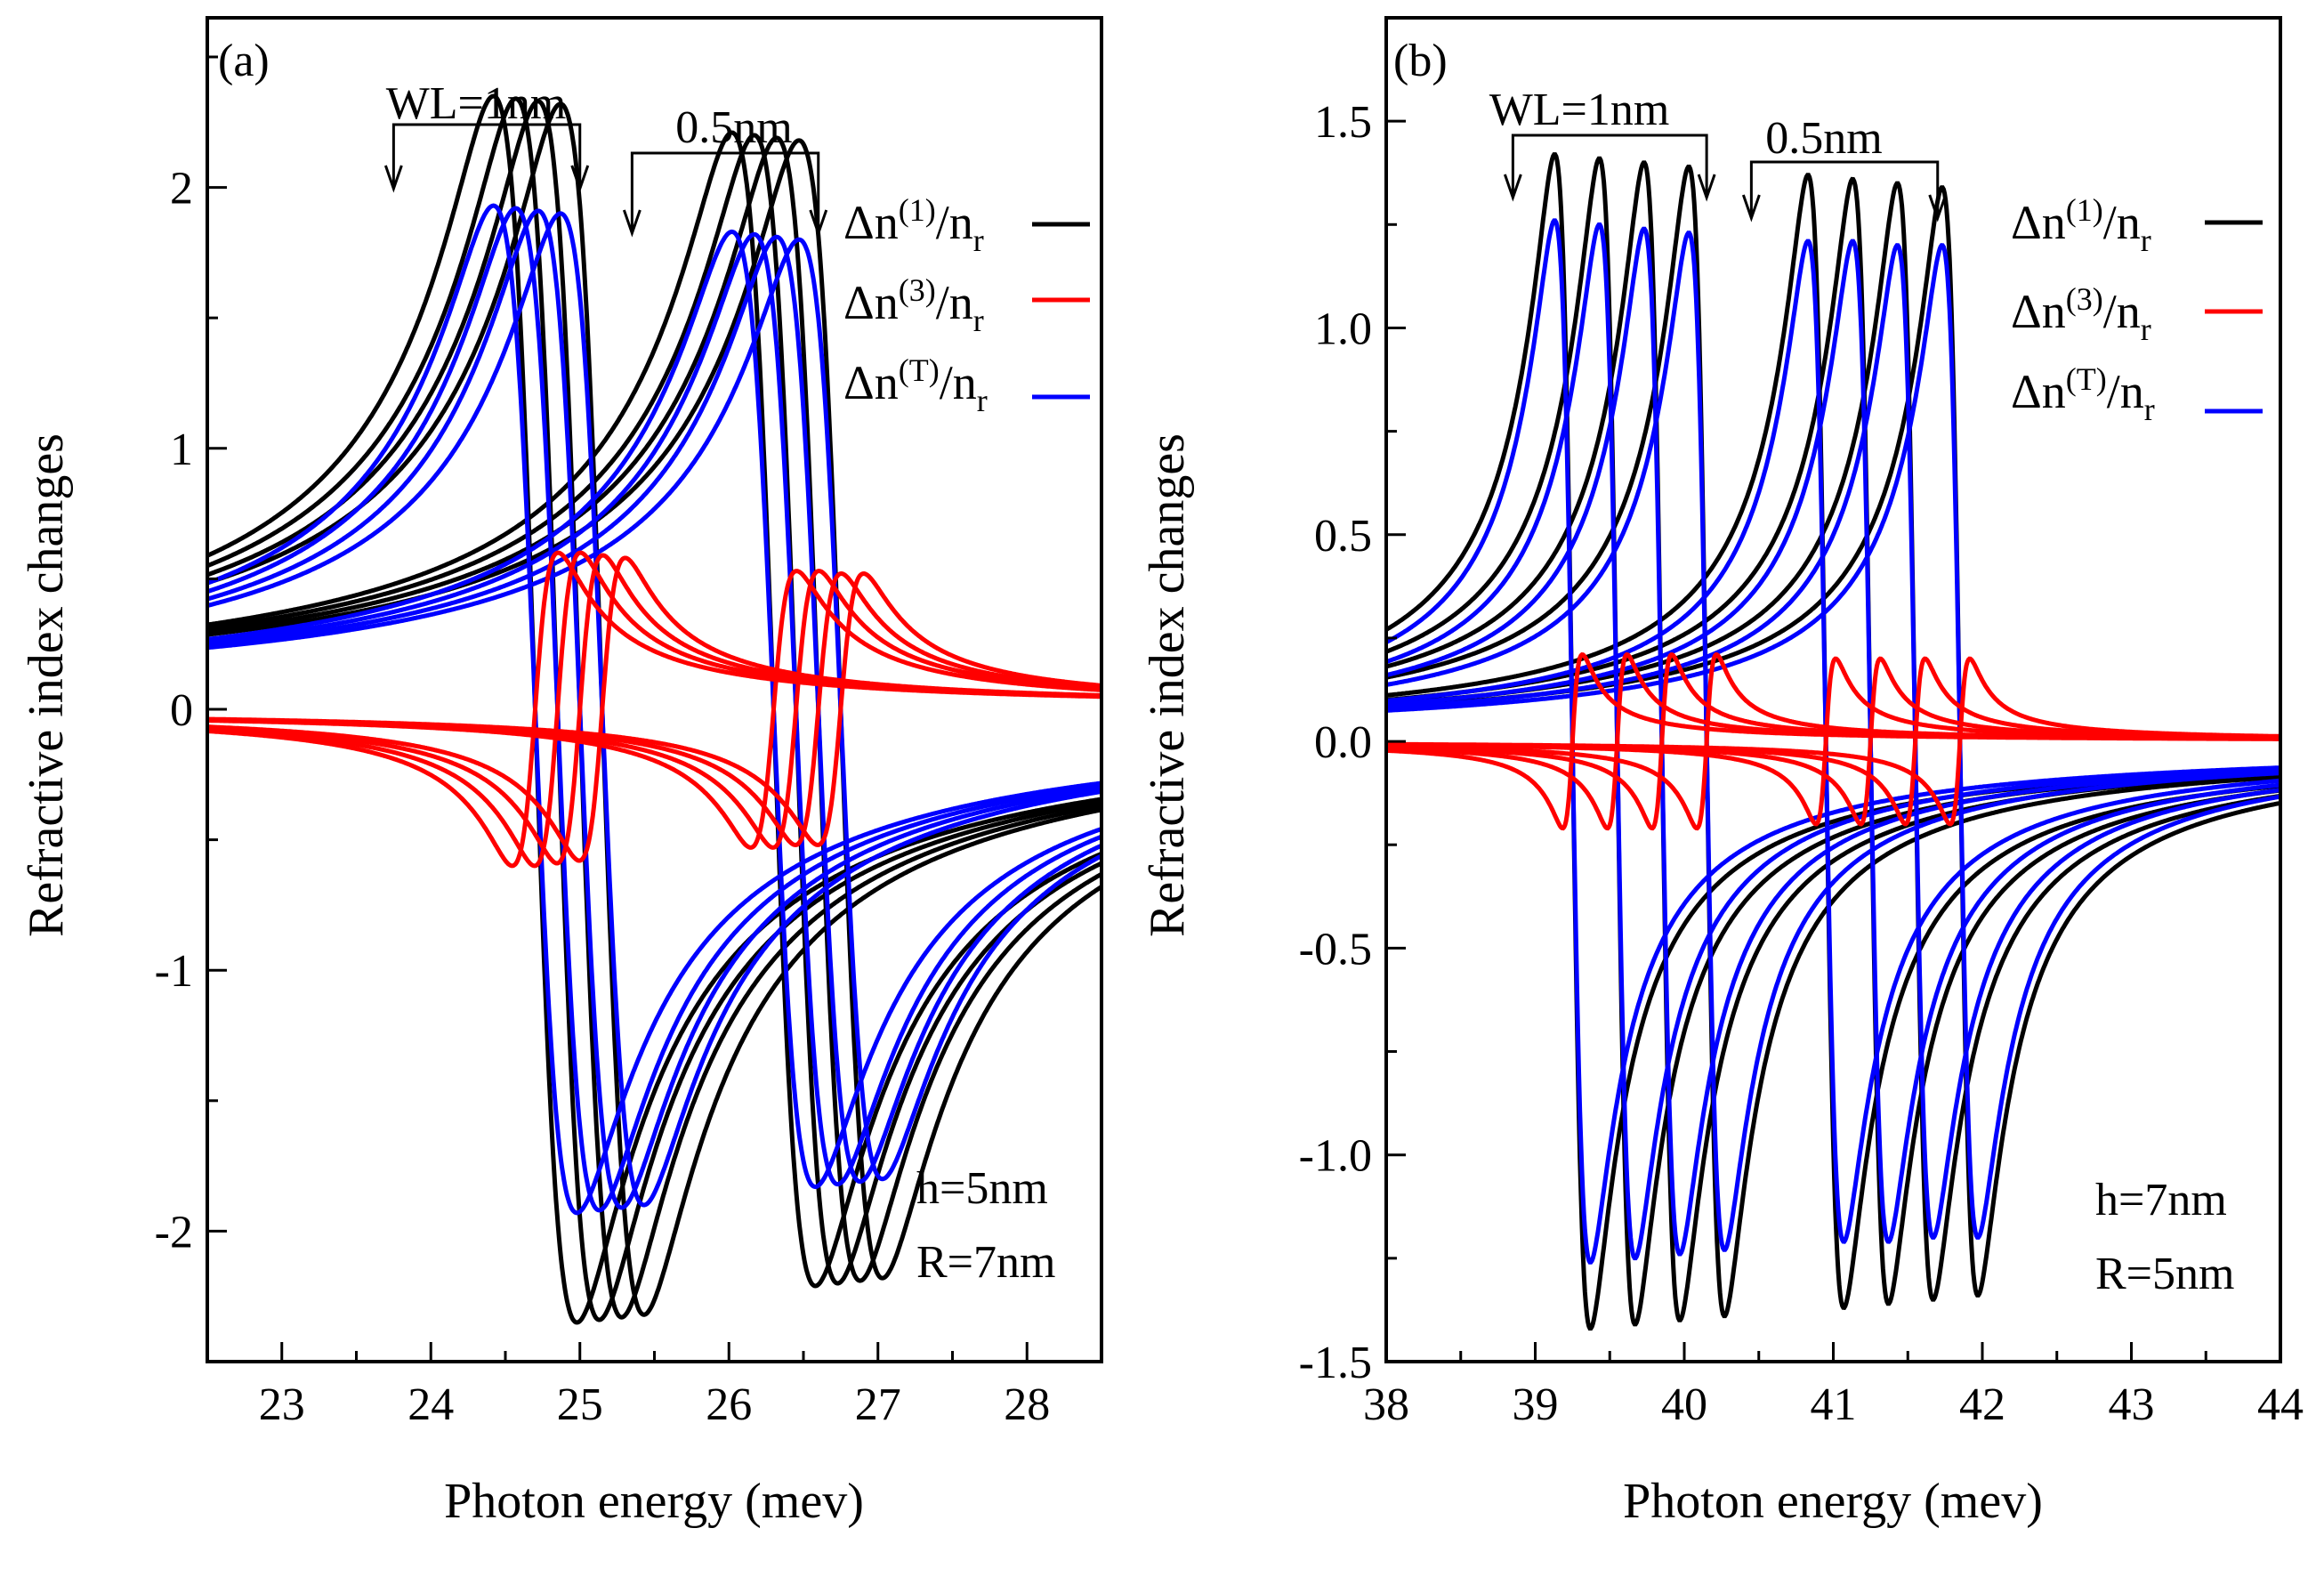 The height and width of the screenshot is (1585, 2324). What do you see at coordinates (2280, 1404) in the screenshot?
I see `x-tick-label: 44` at bounding box center [2280, 1404].